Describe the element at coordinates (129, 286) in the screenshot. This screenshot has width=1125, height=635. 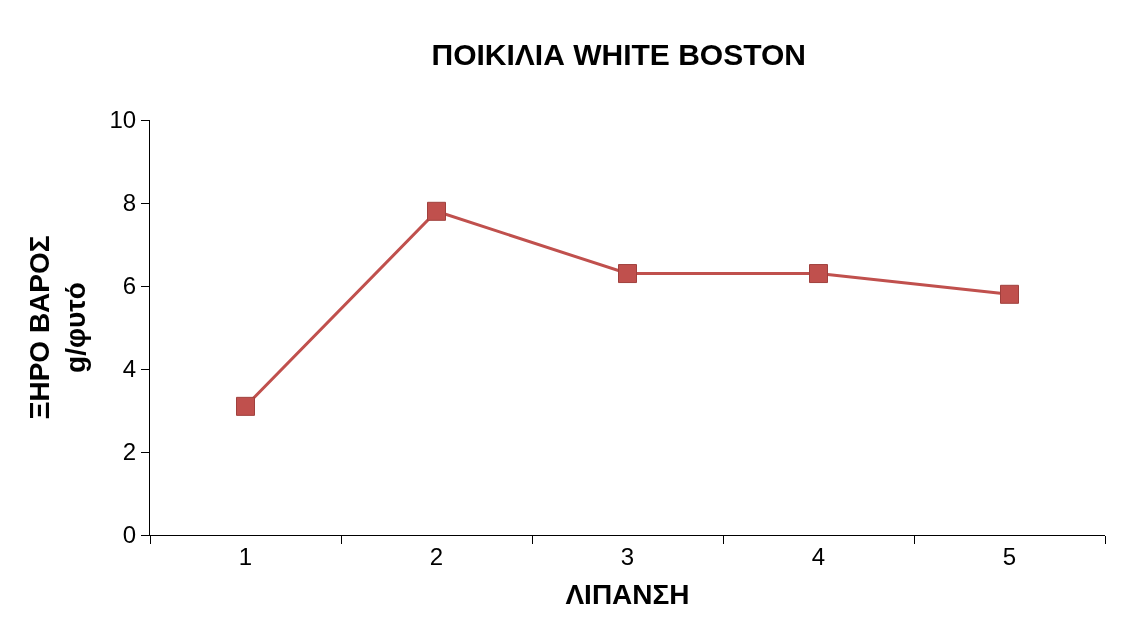
I see `y-tick-label: 6` at that location.